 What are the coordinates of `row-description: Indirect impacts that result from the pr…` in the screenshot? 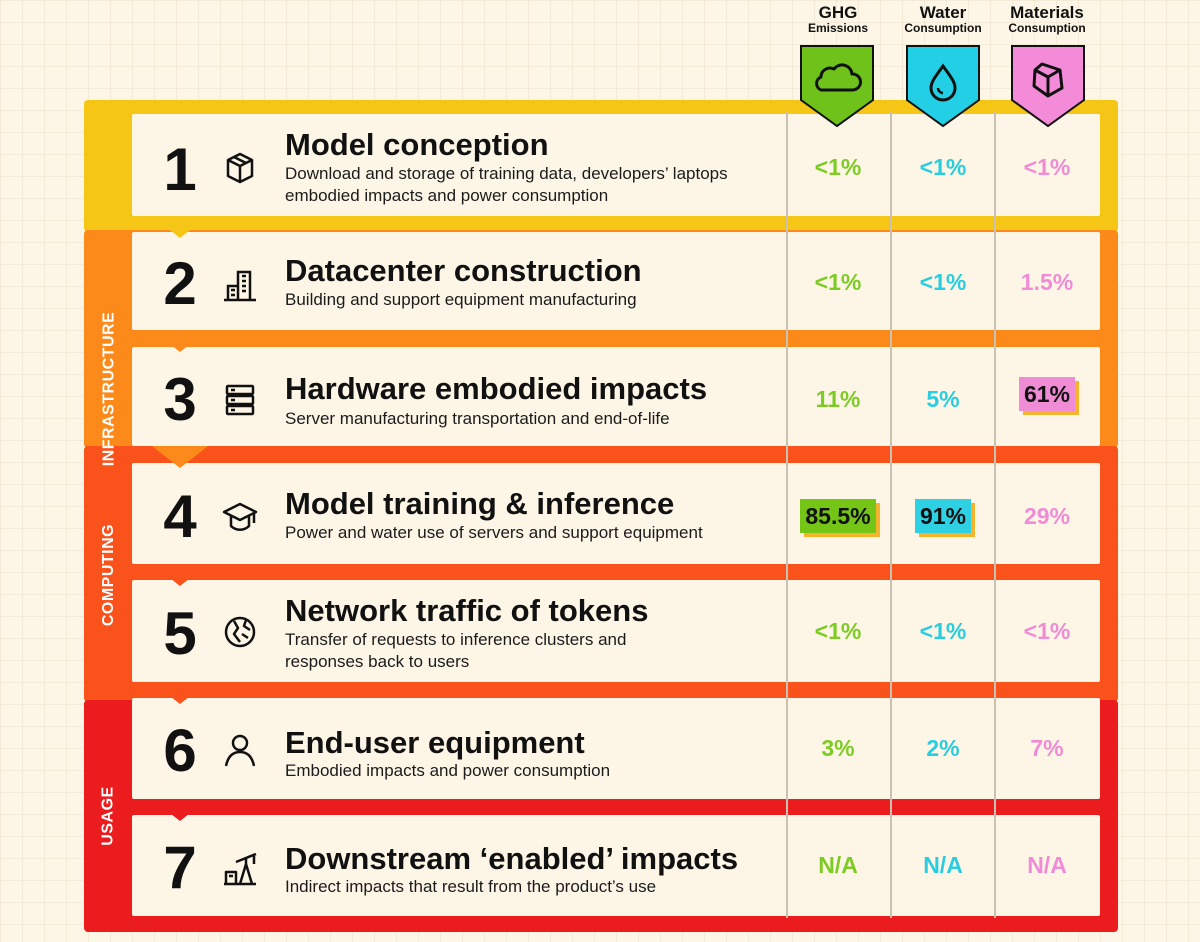 It's located at (471, 886).